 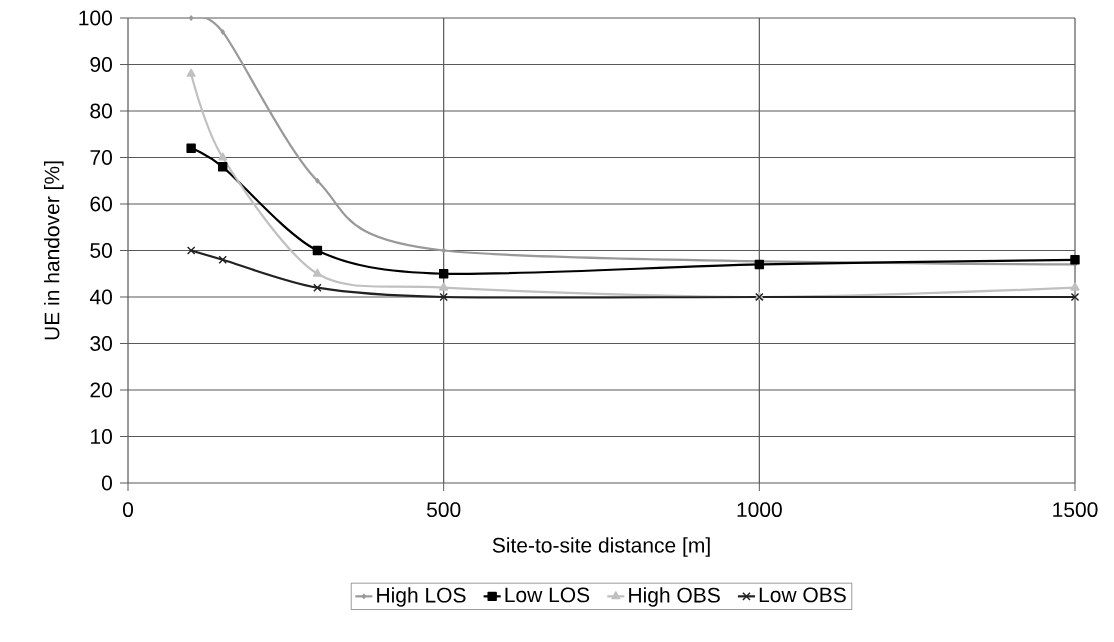 What do you see at coordinates (54, 250) in the screenshot?
I see `y-axis-title: UE in handover [%]` at bounding box center [54, 250].